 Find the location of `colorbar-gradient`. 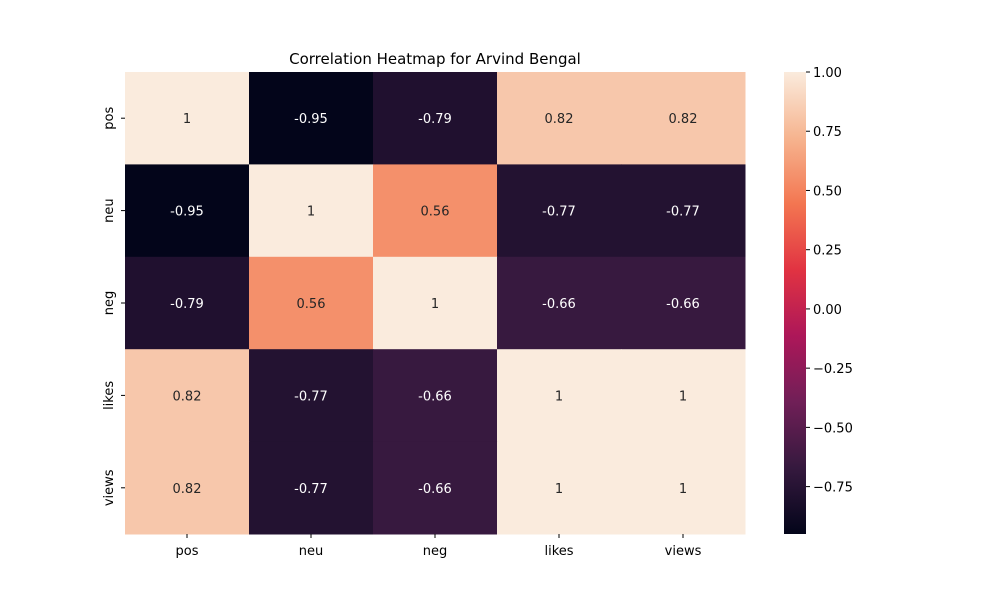

colorbar-gradient is located at coordinates (795, 303).